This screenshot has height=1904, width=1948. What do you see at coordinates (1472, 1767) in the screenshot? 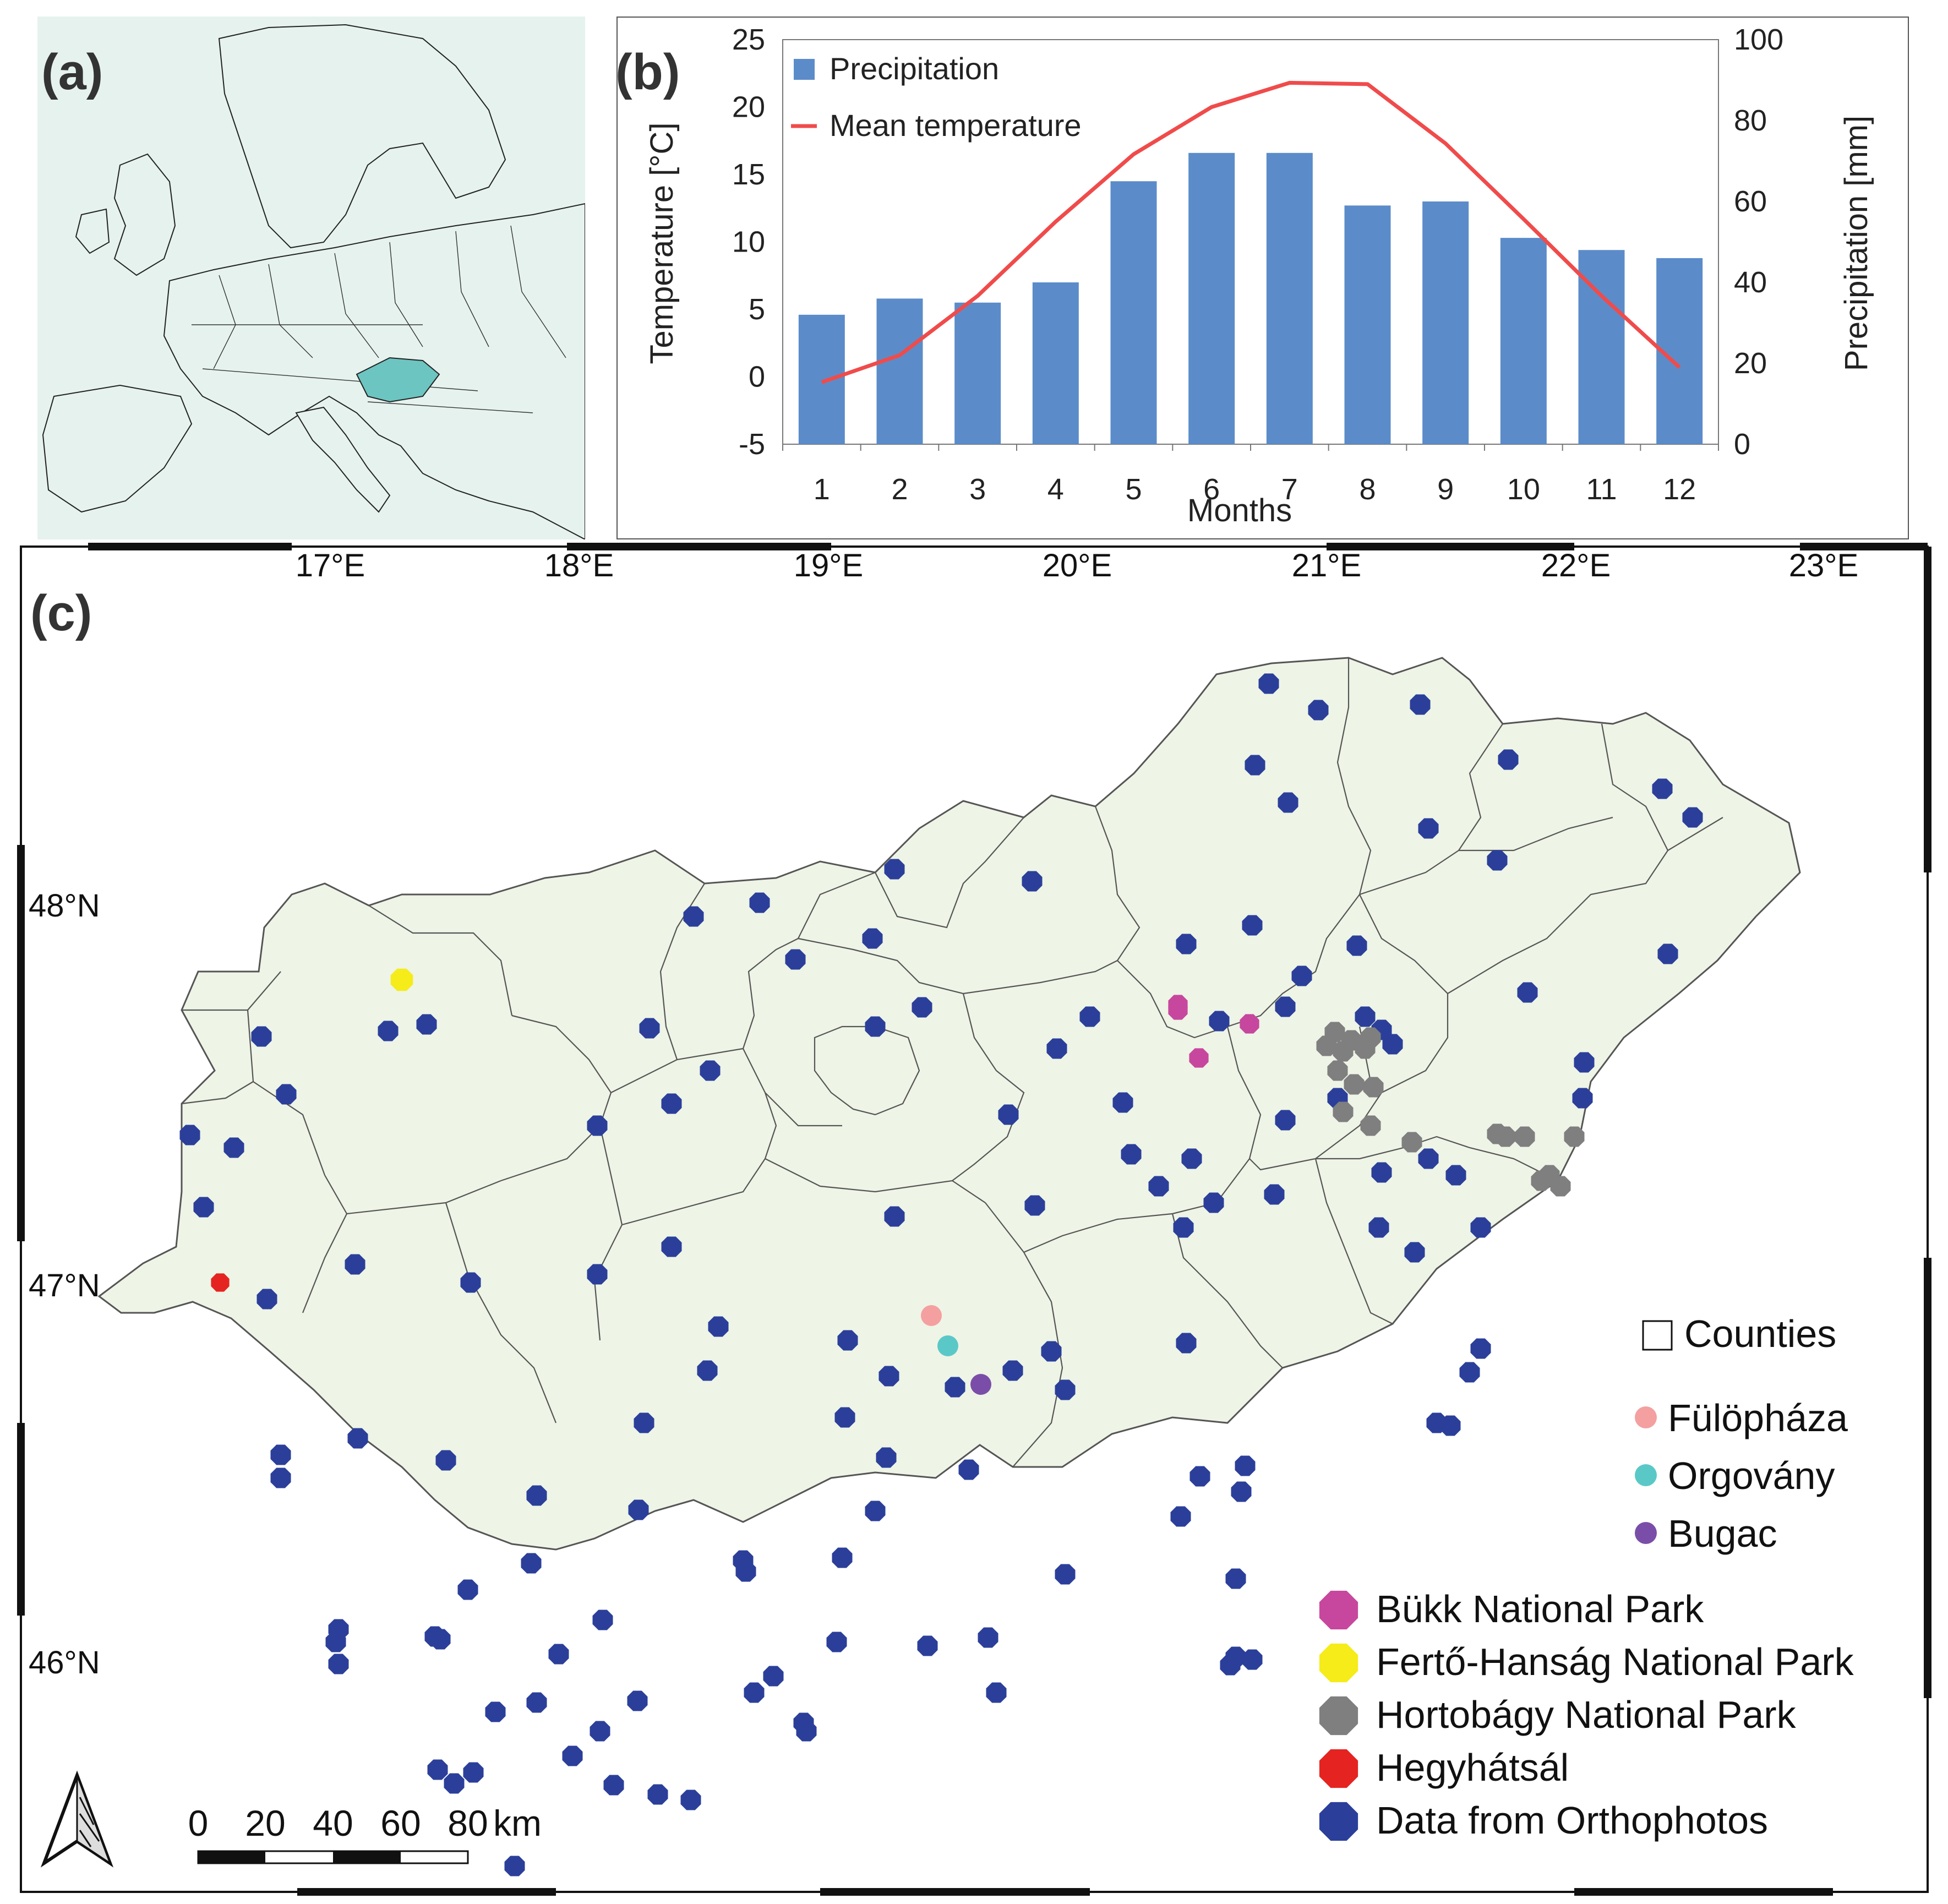
I see `legend-hegyhatsal-label: Hegyhátsál` at bounding box center [1472, 1767].